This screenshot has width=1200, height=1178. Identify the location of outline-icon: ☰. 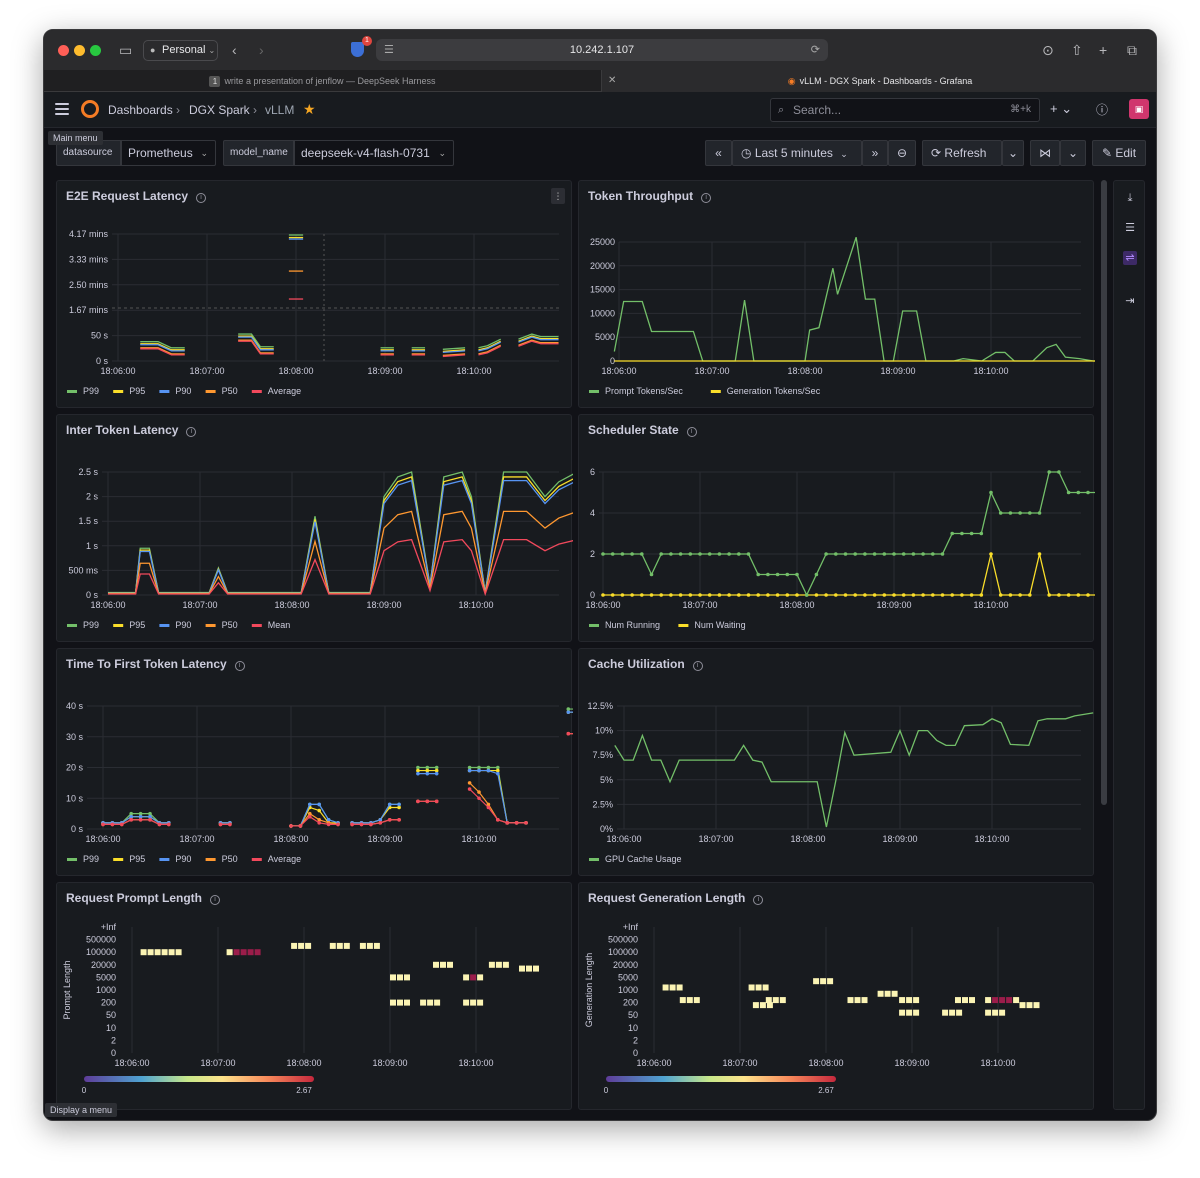
(1130, 228).